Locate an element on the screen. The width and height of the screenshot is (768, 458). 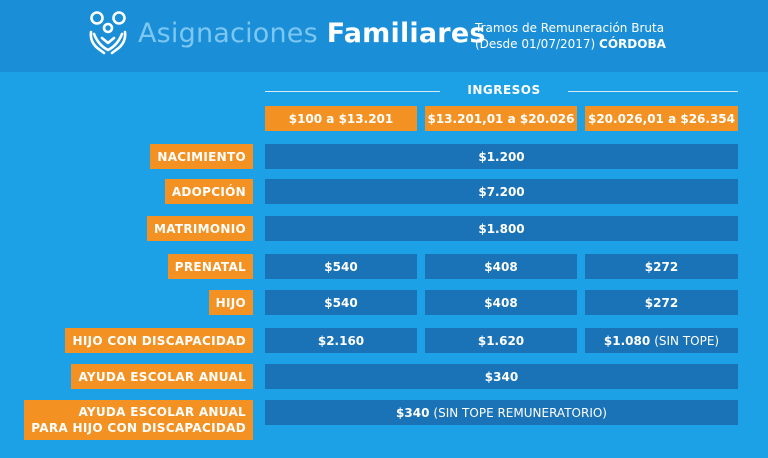
cell-ayuda-escolar: $340 is located at coordinates (501, 376).